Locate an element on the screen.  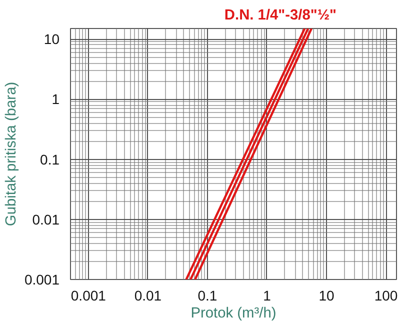
x-tick-label: 0.01 is located at coordinates (148, 296).